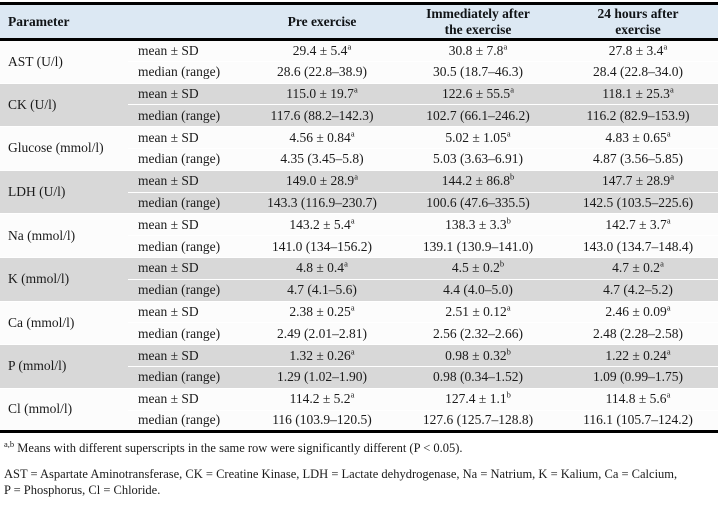 This screenshot has width=718, height=511. What do you see at coordinates (636, 268) in the screenshot?
I see `value-text: 4.7 ± 0.2` at bounding box center [636, 268].